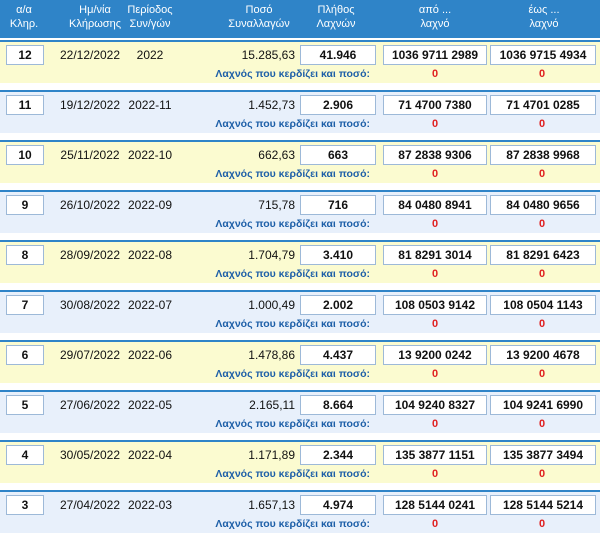 The width and height of the screenshot is (600, 542). I want to click on ticket-to: 84 0480 9656, so click(543, 205).